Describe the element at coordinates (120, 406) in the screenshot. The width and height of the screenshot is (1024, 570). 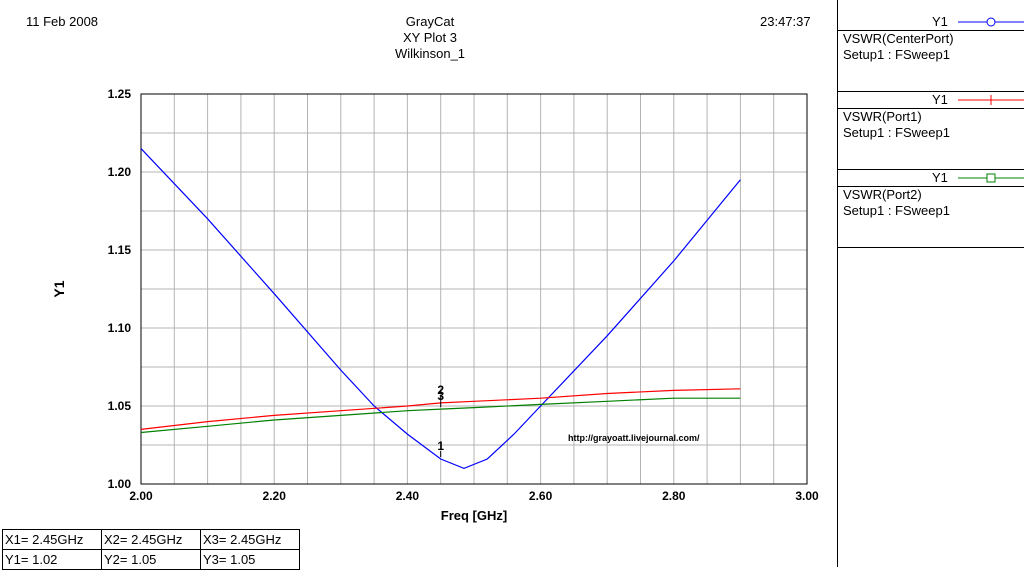
I see `y-tick-label: 1.05` at that location.